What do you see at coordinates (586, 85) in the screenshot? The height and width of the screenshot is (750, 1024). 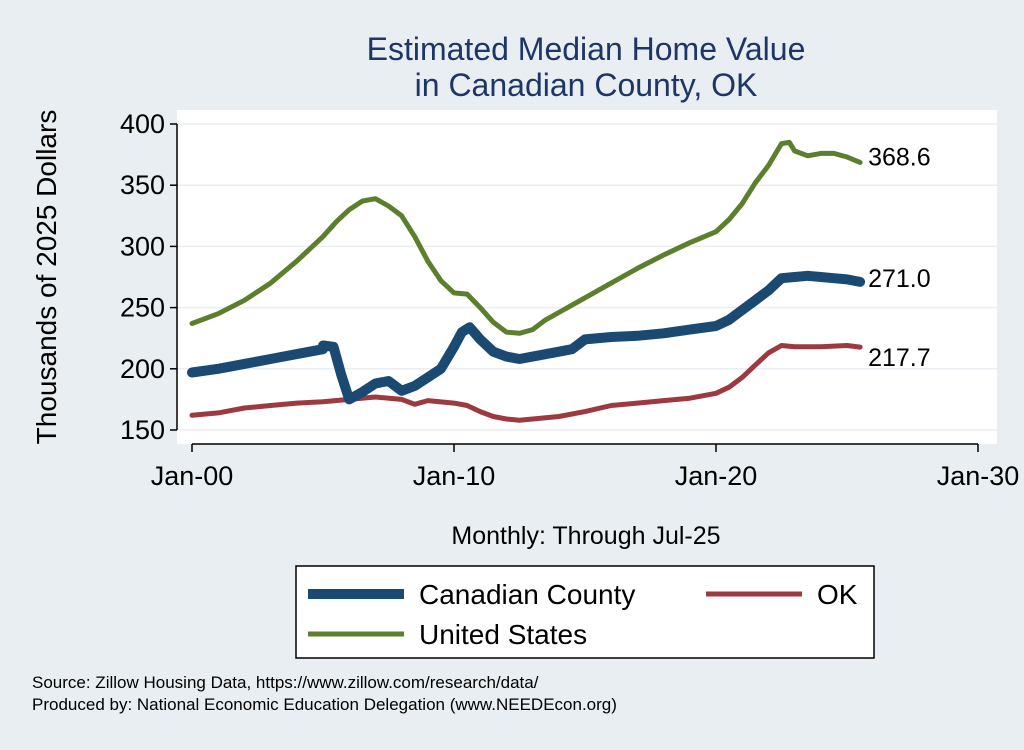 I see `chart-title-line-2: in Canadian County, OK` at bounding box center [586, 85].